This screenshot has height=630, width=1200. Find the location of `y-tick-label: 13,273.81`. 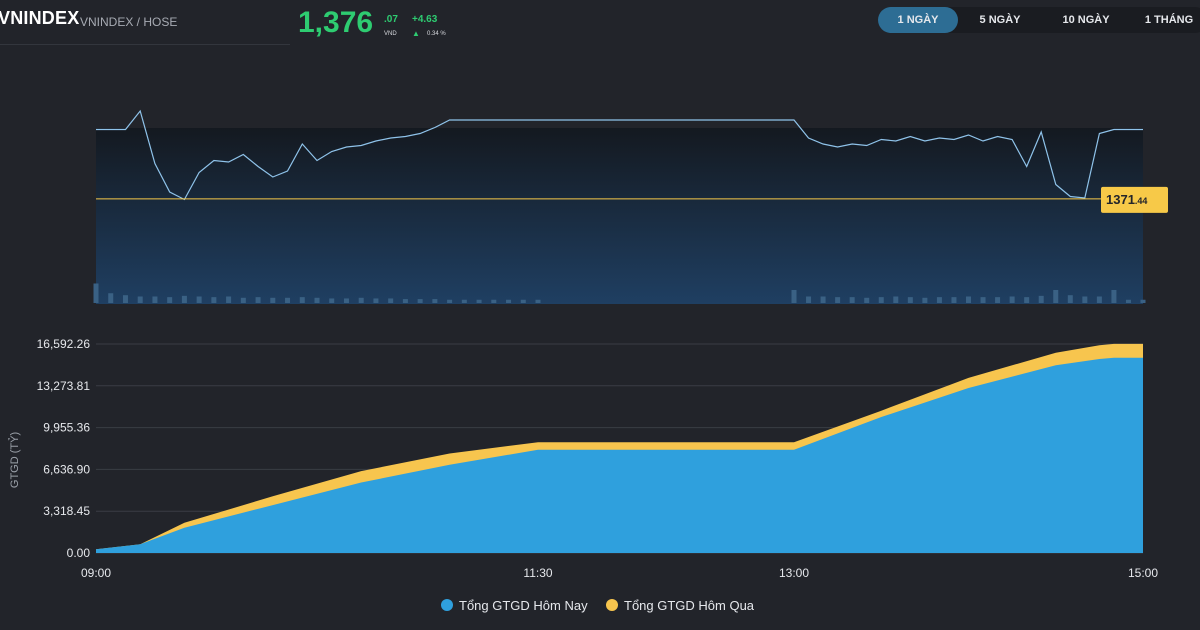

y-tick-label: 13,273.81 is located at coordinates (64, 386).